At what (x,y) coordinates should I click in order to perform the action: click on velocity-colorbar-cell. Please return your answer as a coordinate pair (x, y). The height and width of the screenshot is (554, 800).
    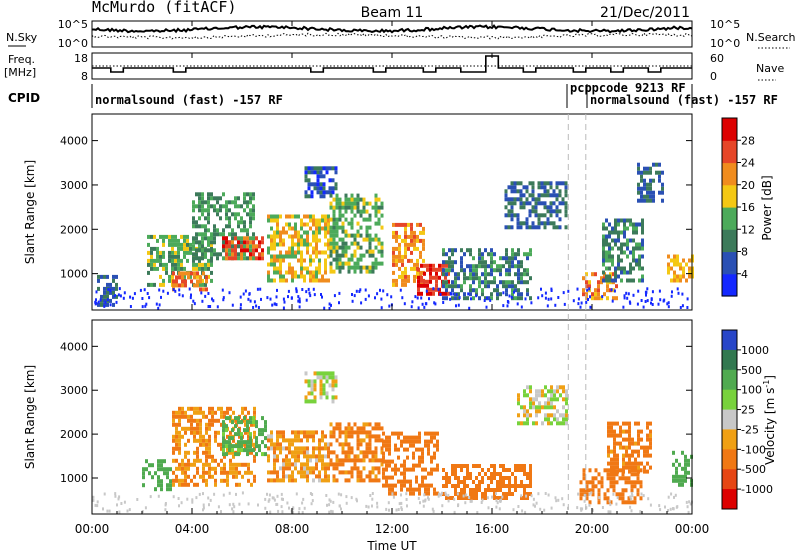
    Looking at the image, I should click on (729, 419).